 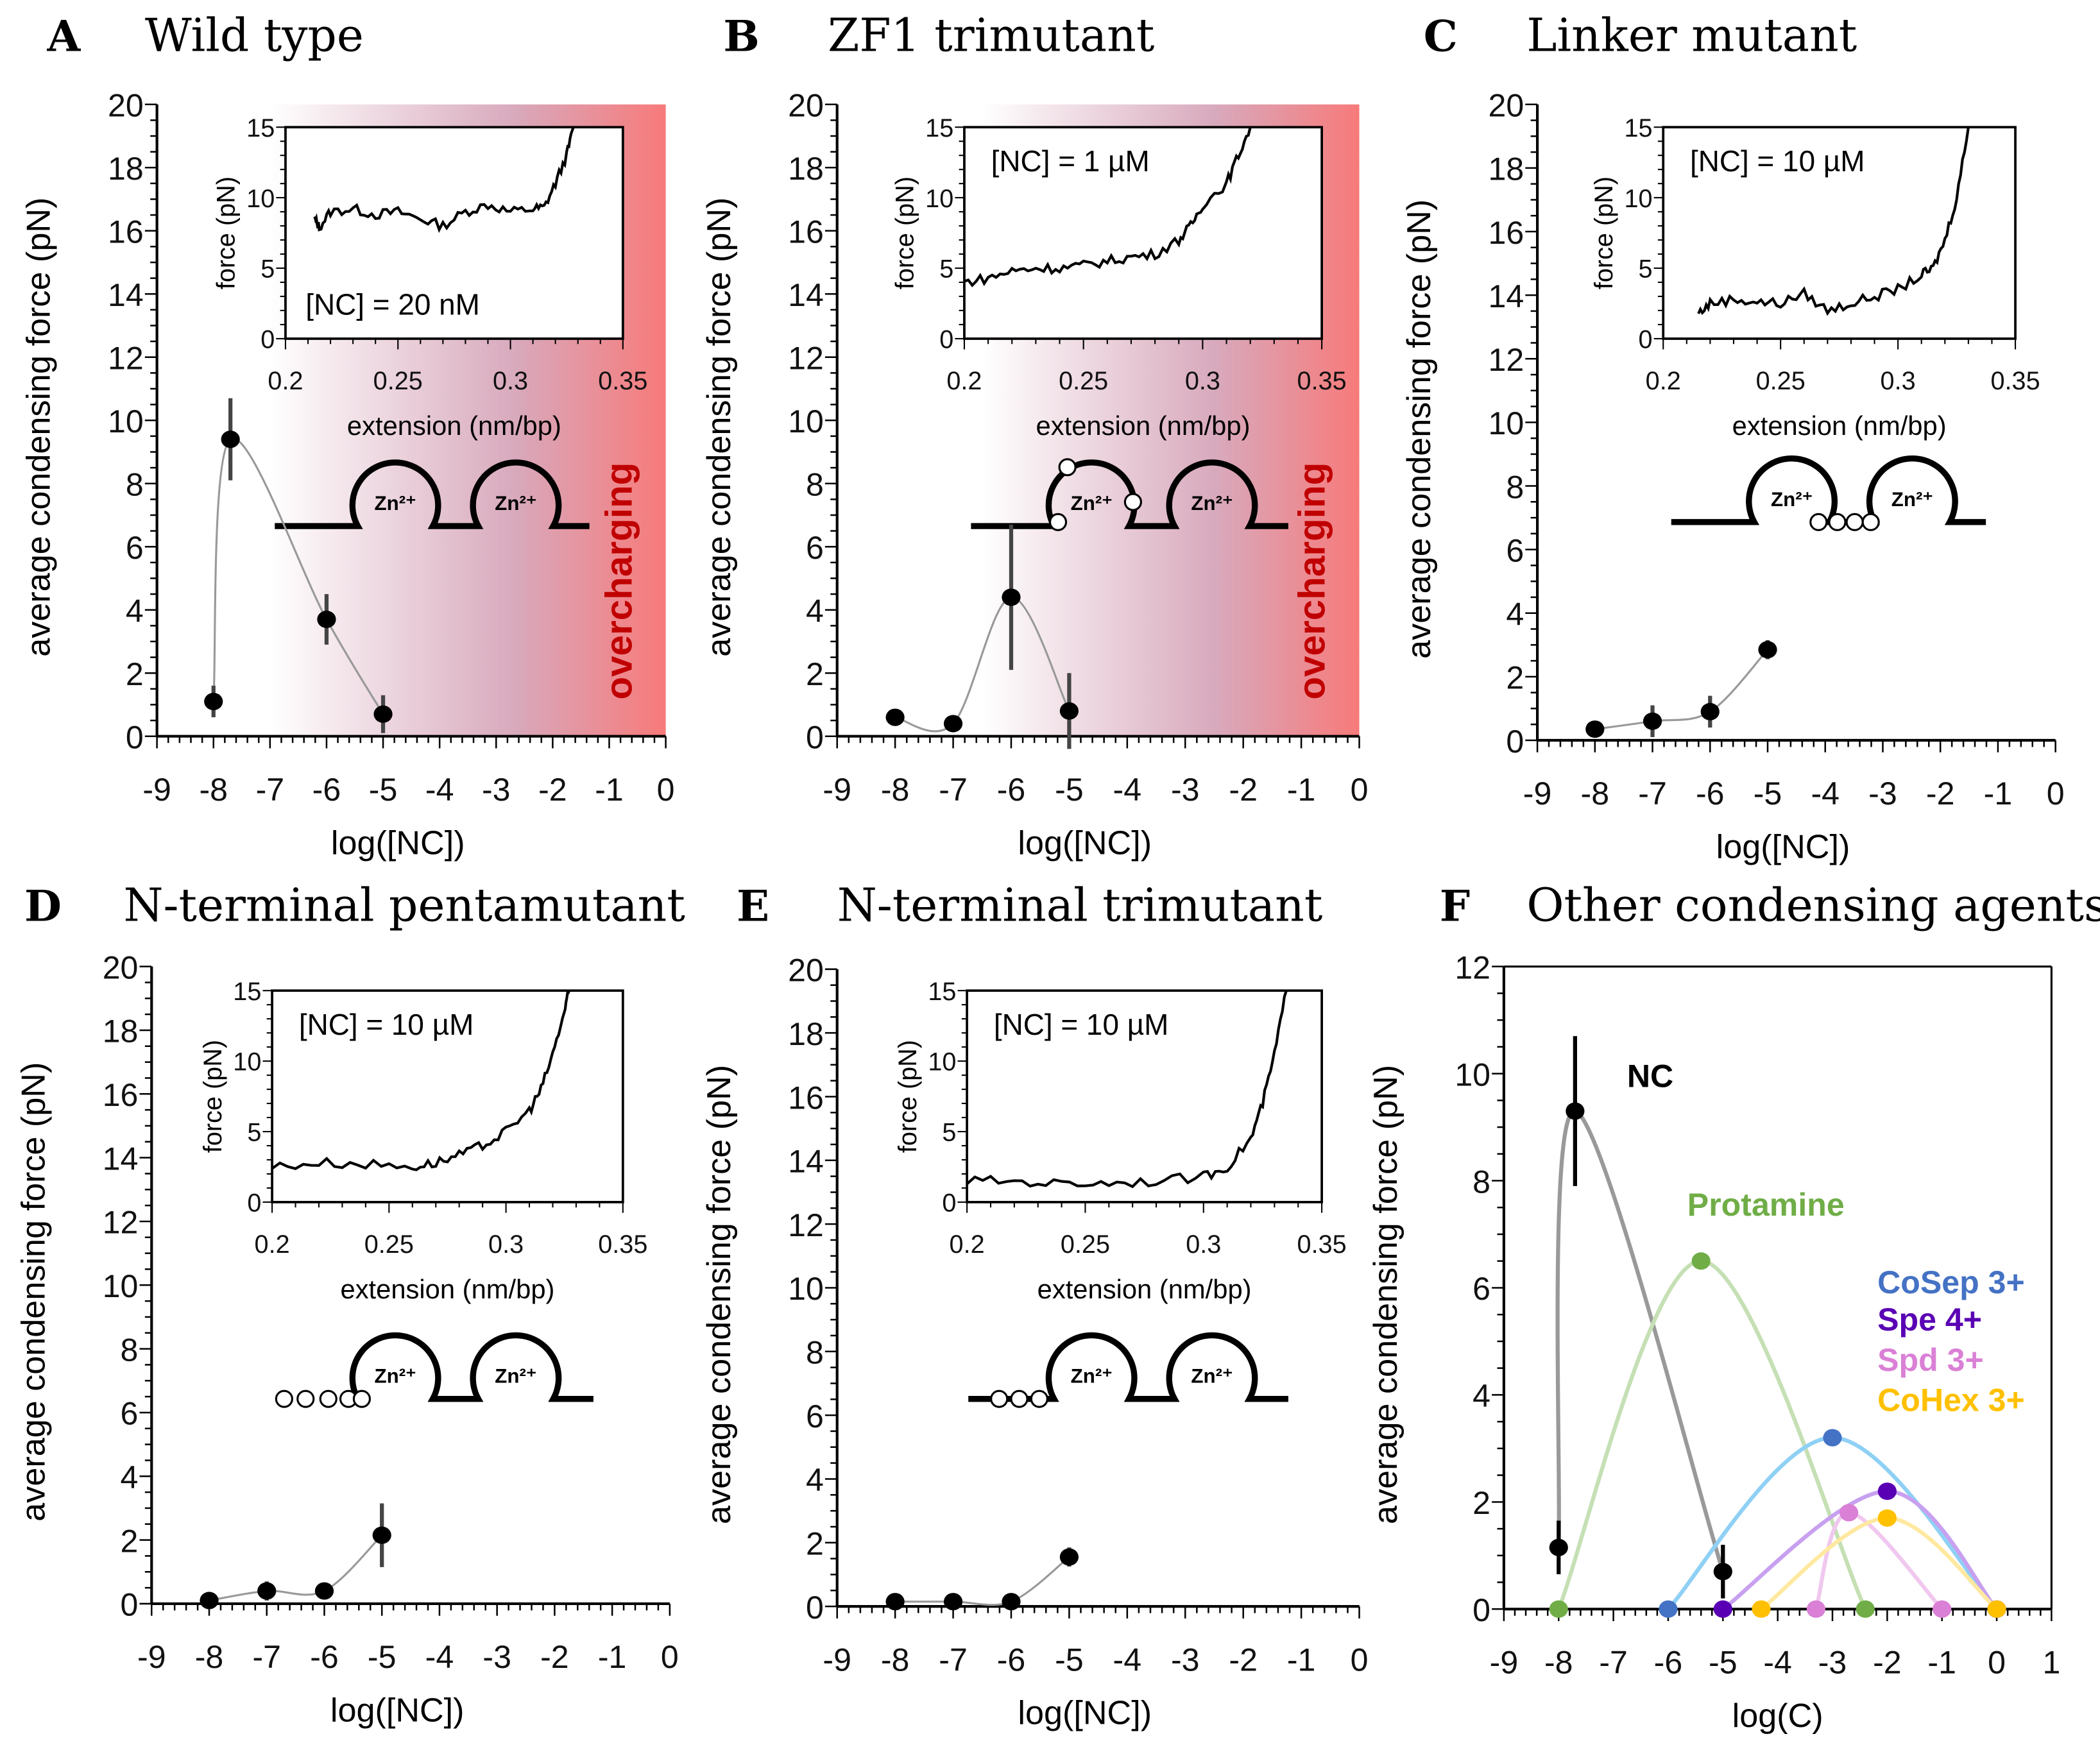 What do you see at coordinates (815, 1544) in the screenshot?
I see `y-tick-label: 2` at bounding box center [815, 1544].